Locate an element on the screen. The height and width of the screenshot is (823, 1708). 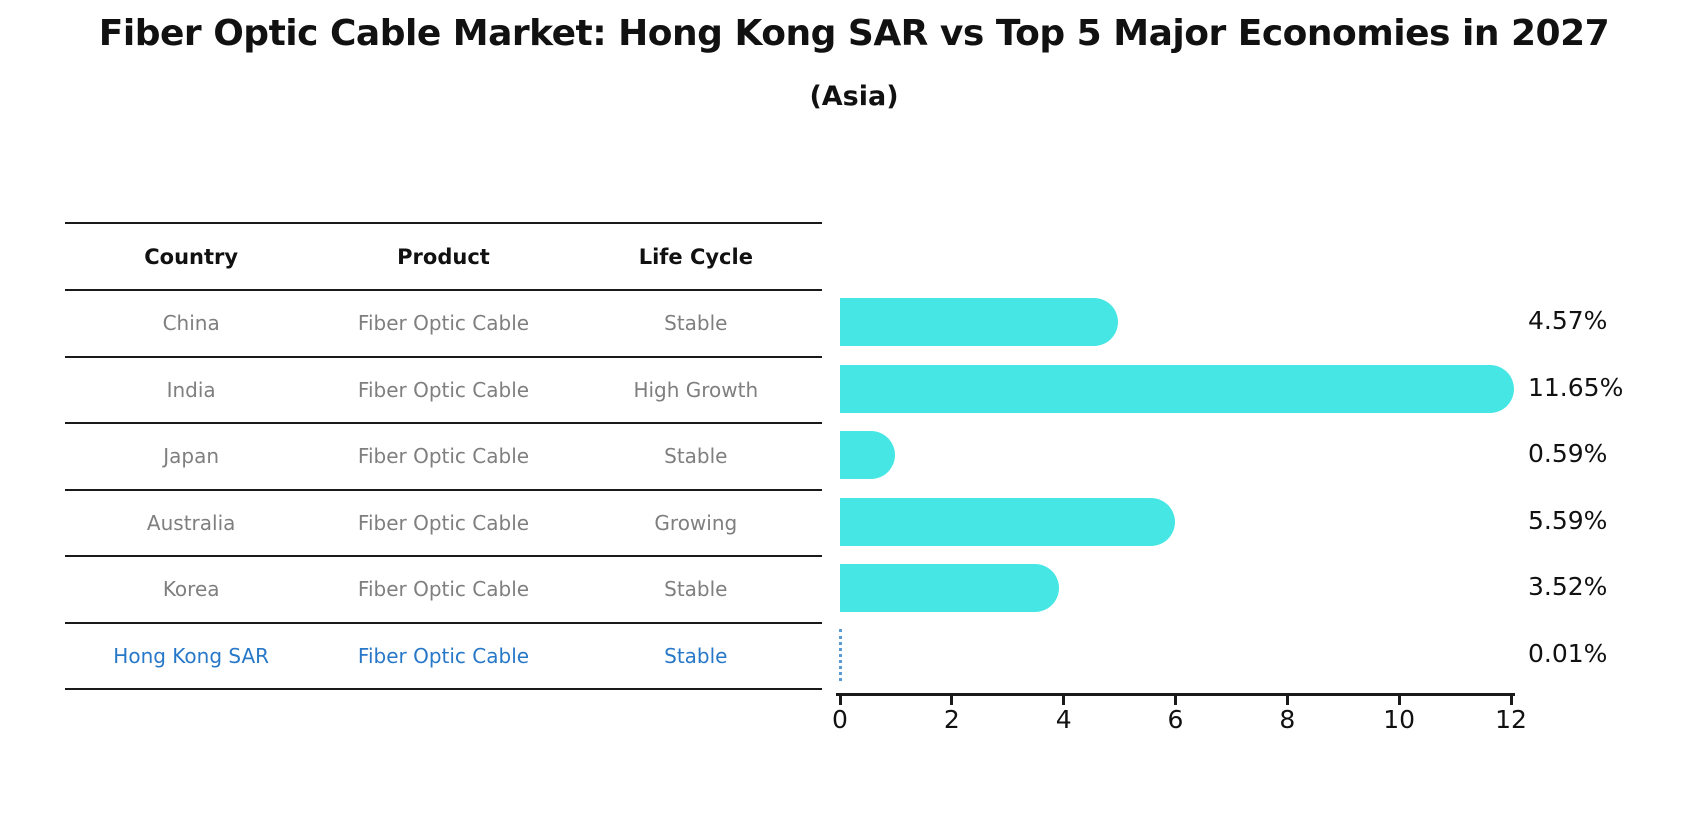
table-row-india: India Fiber Optic Cable High Growth is located at coordinates (443, 391).